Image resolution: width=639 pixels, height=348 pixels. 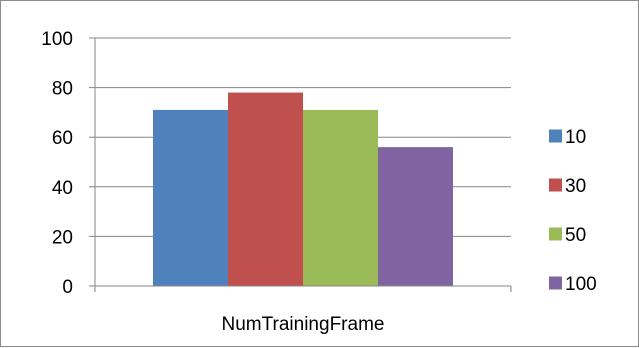 I want to click on legend-label-100: 100, so click(x=581, y=284).